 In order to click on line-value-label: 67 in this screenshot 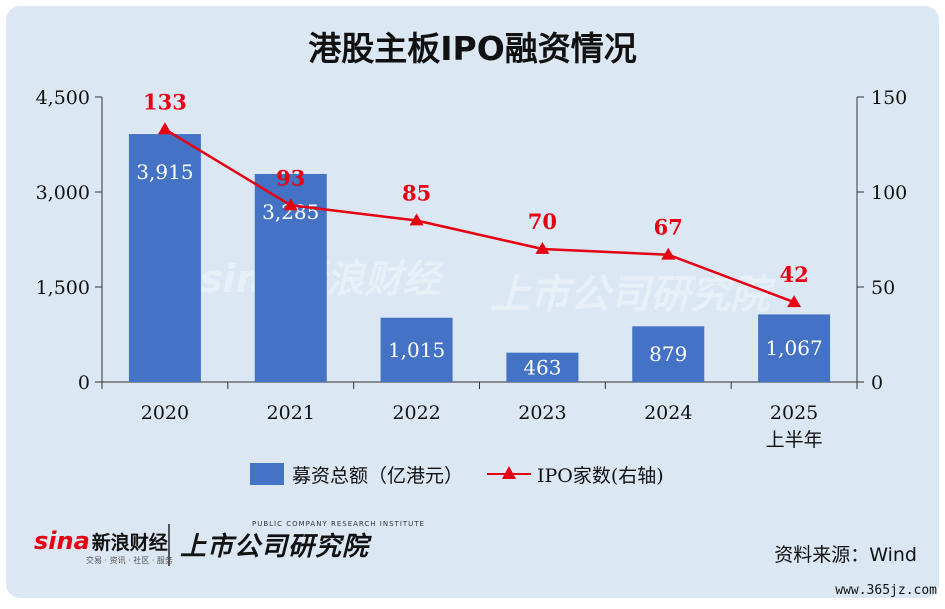, I will do `click(668, 227)`.